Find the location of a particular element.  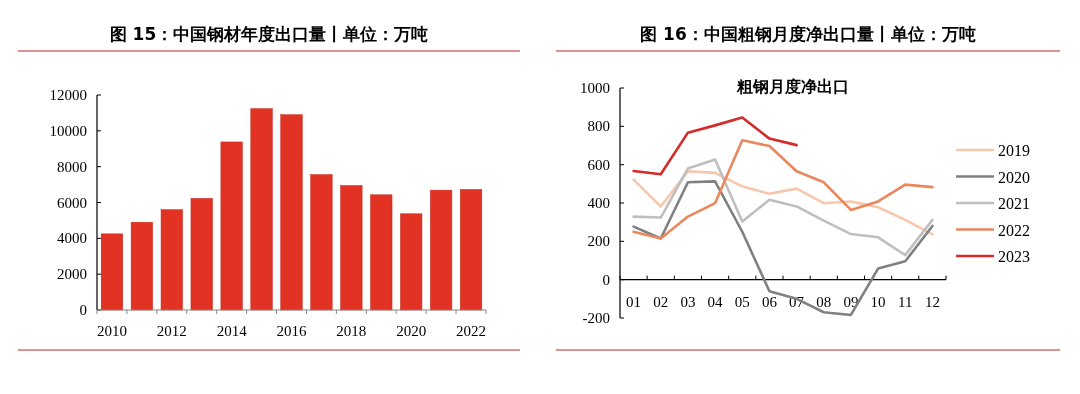

y-tick-label: 8000 is located at coordinates (72, 166).